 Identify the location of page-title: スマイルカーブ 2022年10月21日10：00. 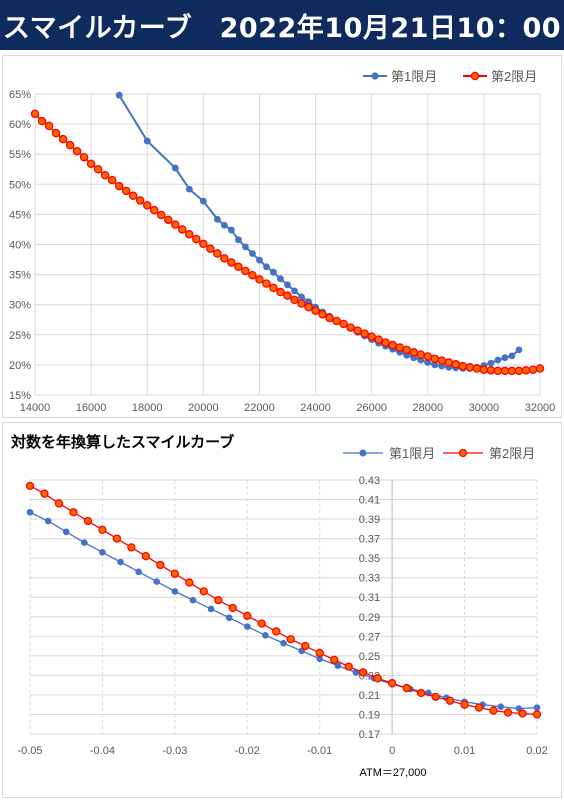
(282, 25).